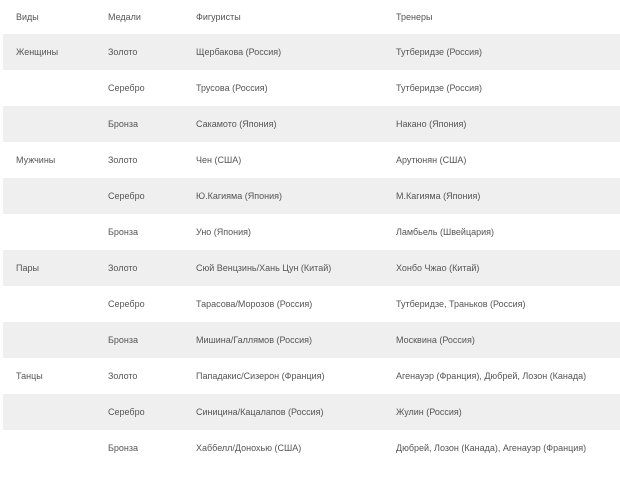  Describe the element at coordinates (224, 232) in the screenshot. I see `skaters-cell: Уно (Япония)` at that location.